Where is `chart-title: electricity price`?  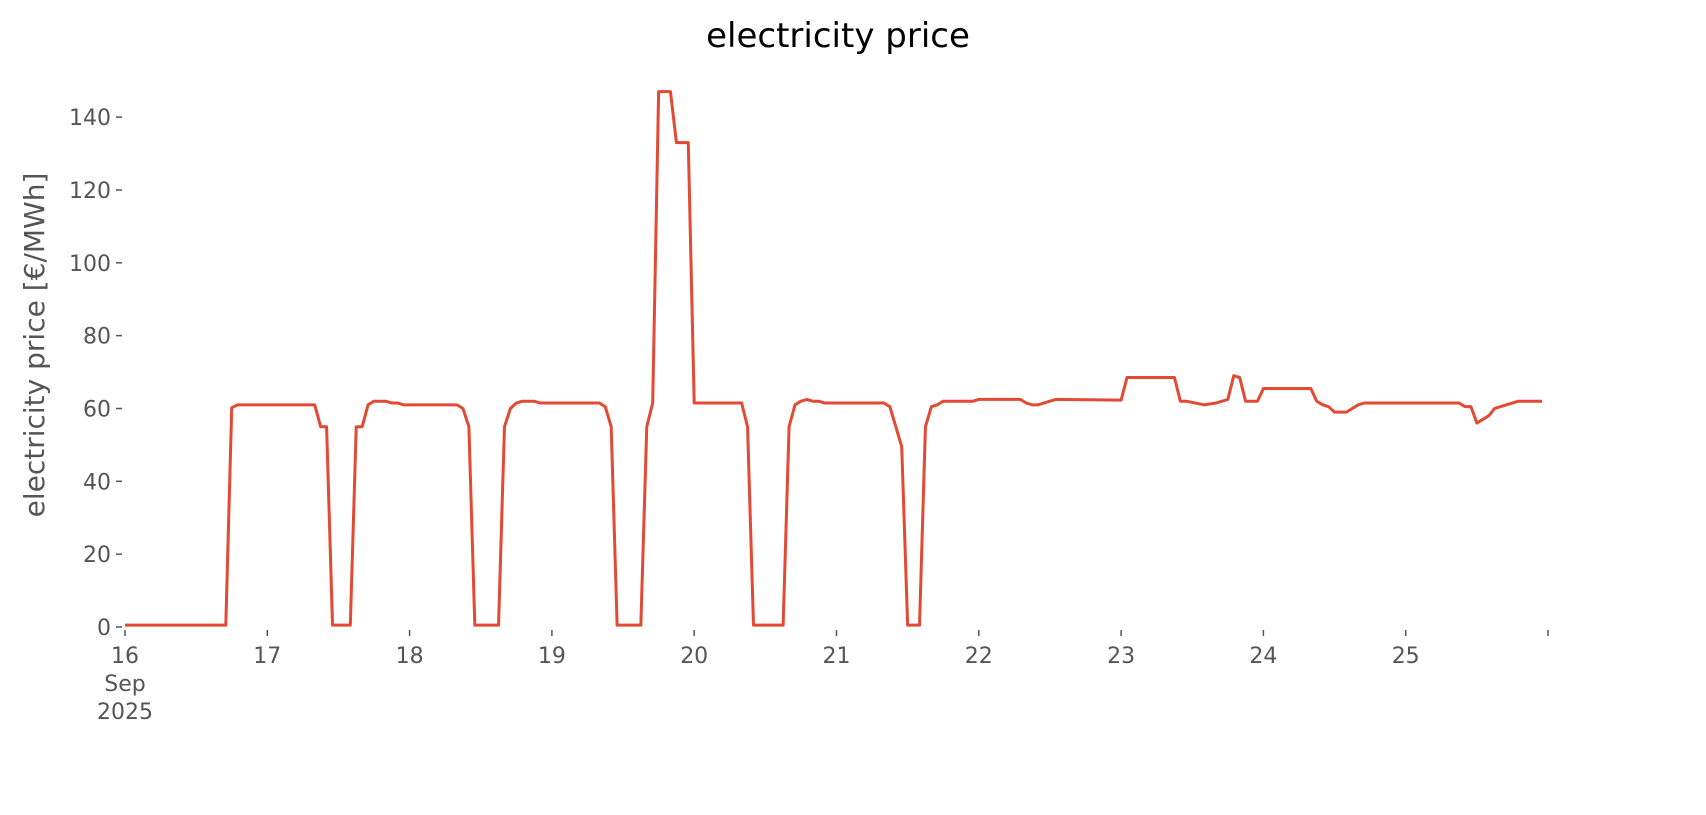
chart-title: electricity price is located at coordinates (838, 36).